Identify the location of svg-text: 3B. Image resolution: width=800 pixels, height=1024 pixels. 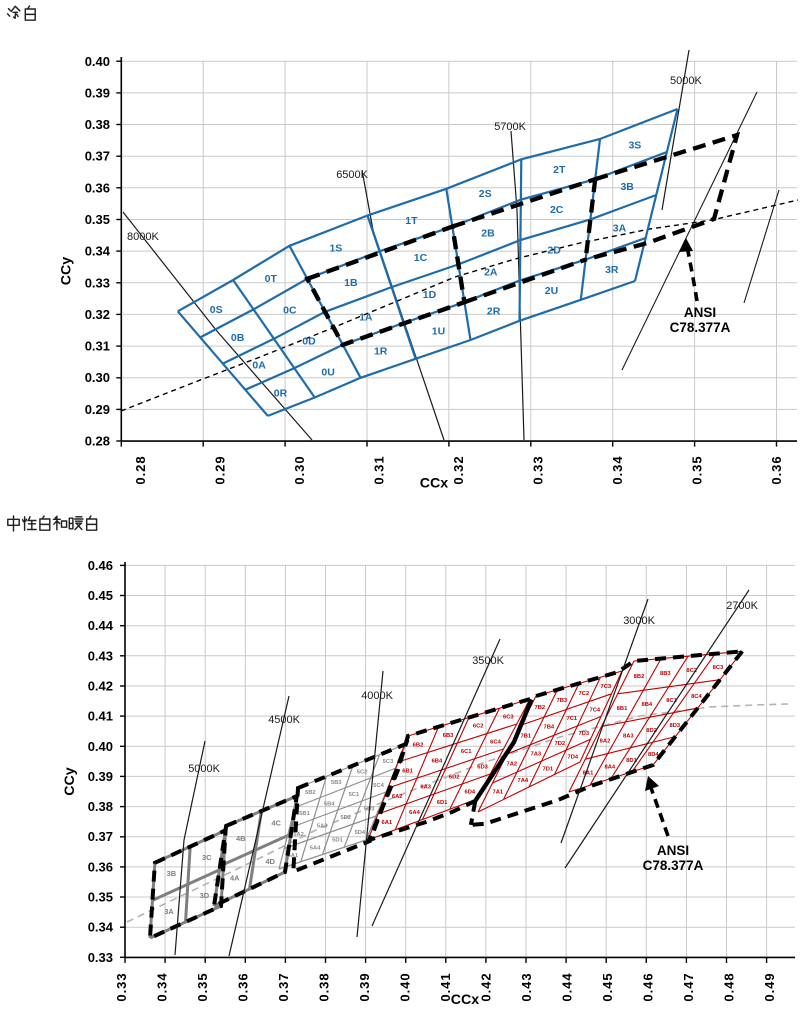
(172, 873).